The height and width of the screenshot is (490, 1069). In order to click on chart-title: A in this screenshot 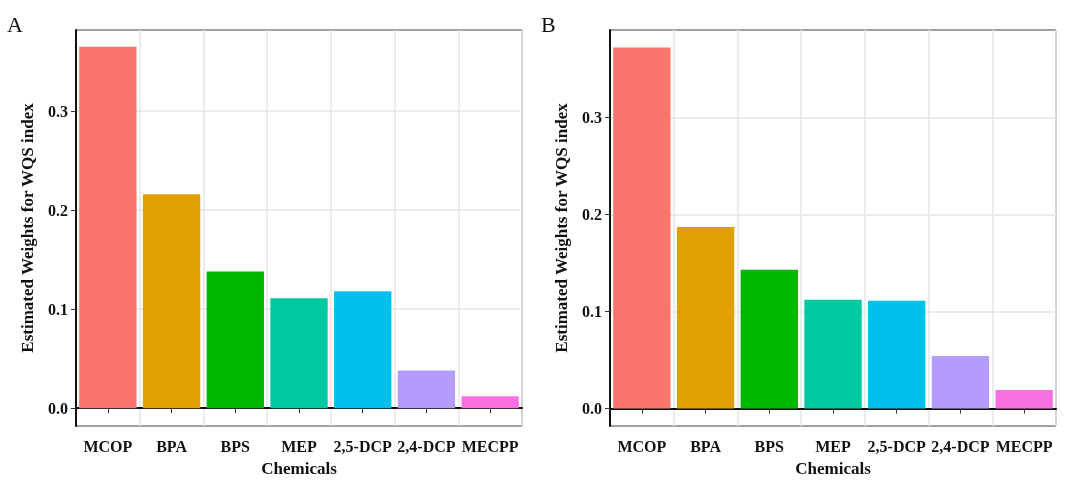, I will do `click(15, 24)`.